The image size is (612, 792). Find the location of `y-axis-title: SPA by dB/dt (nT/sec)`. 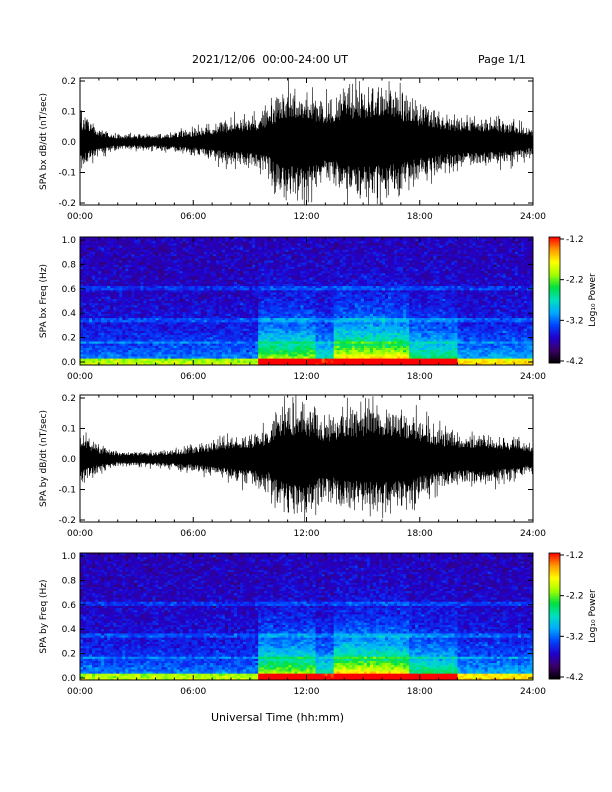

y-axis-title: SPA by dB/dt (nT/sec) is located at coordinates (44, 458).